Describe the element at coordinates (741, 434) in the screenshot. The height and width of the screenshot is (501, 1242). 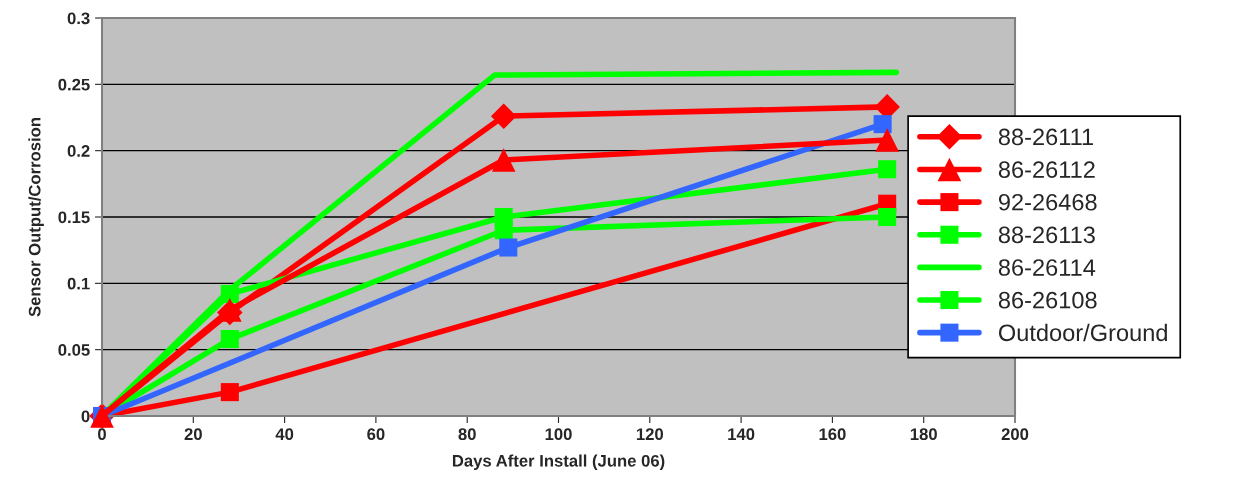
I see `x-tick-label: 140` at that location.